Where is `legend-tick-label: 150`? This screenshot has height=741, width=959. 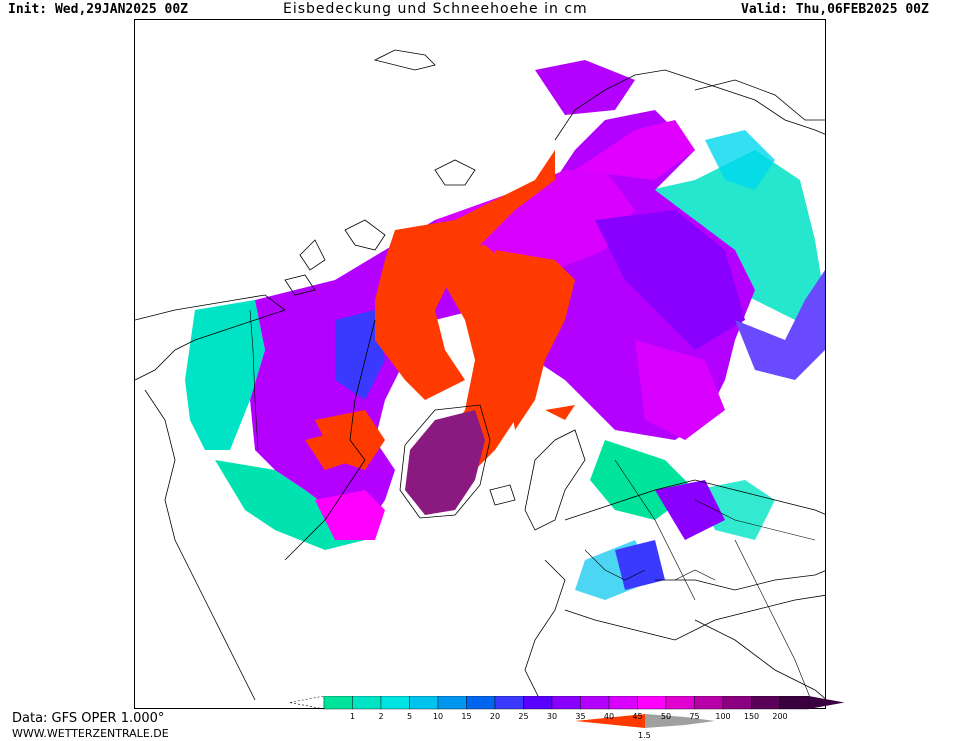 legend-tick-label: 150 is located at coordinates (751, 716).